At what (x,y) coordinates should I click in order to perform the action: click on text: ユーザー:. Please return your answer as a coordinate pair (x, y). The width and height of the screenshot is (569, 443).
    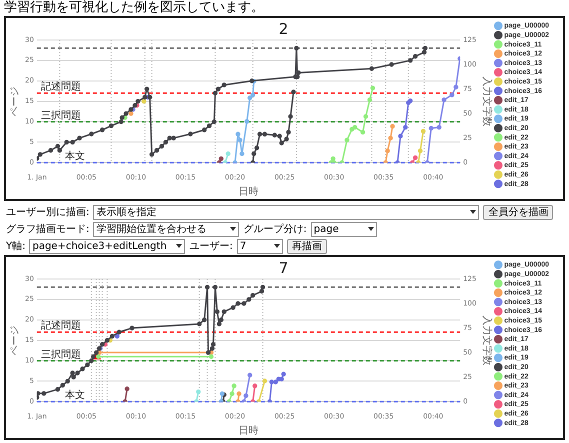
    Looking at the image, I should click on (211, 246).